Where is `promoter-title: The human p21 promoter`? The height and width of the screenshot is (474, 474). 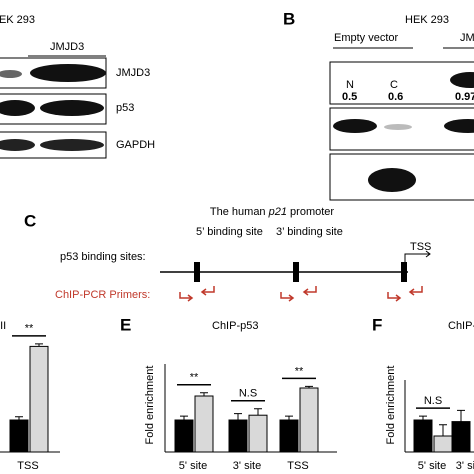
promoter-title: The human p21 promoter is located at coordinates (272, 212).